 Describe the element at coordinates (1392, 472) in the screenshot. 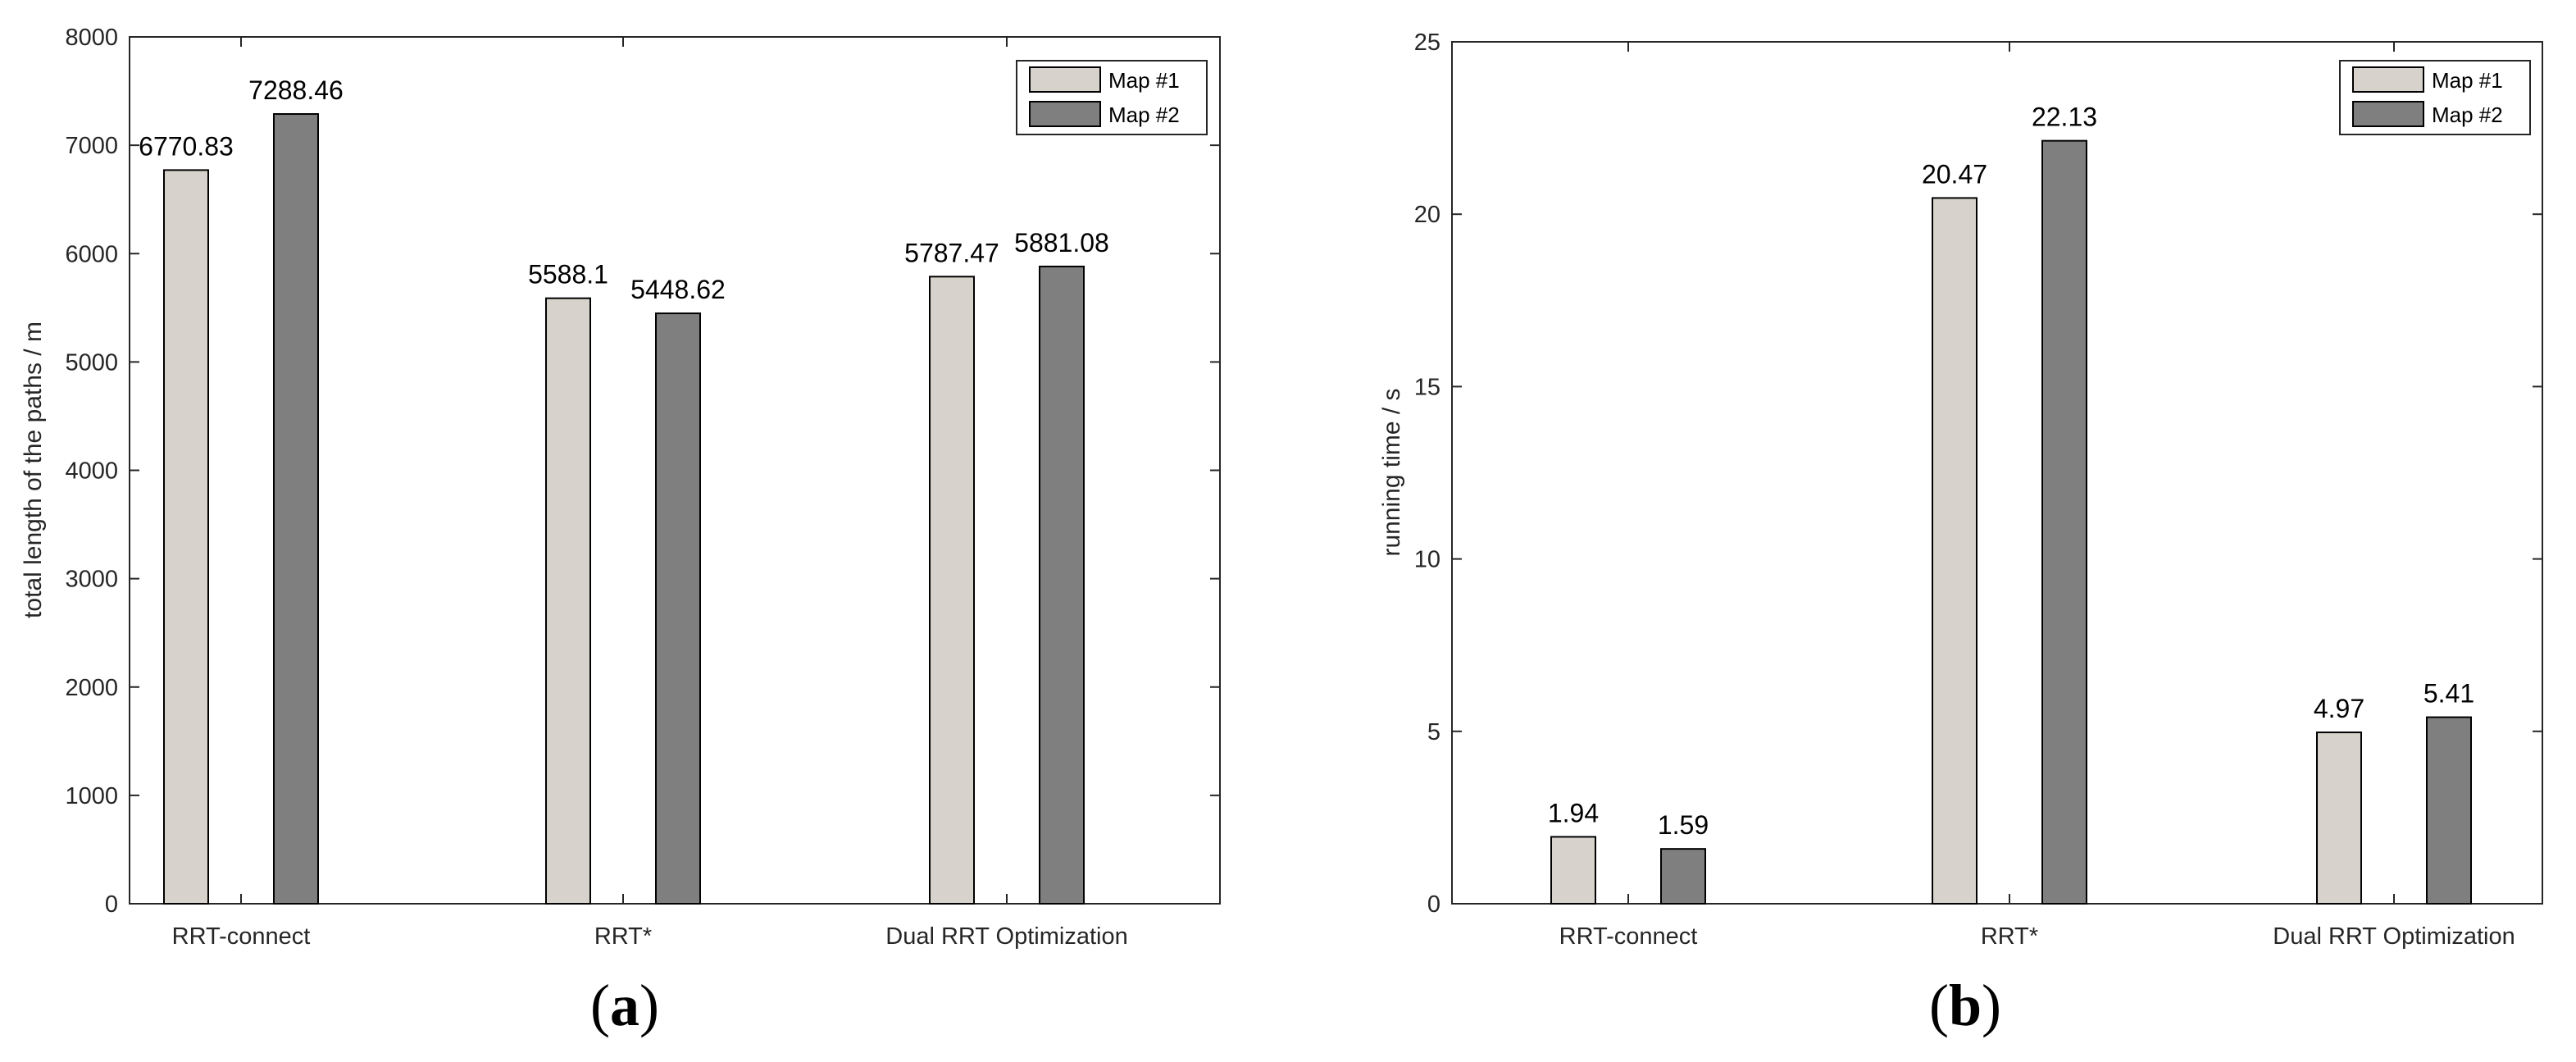

I see `chart-b-y-axis-title: running time / s` at that location.